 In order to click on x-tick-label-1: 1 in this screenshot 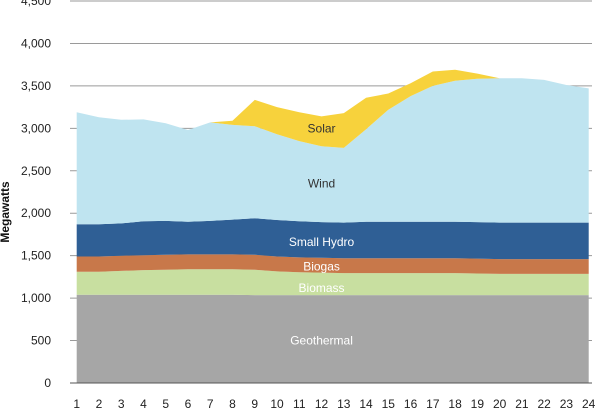, I will do `click(76, 402)`.